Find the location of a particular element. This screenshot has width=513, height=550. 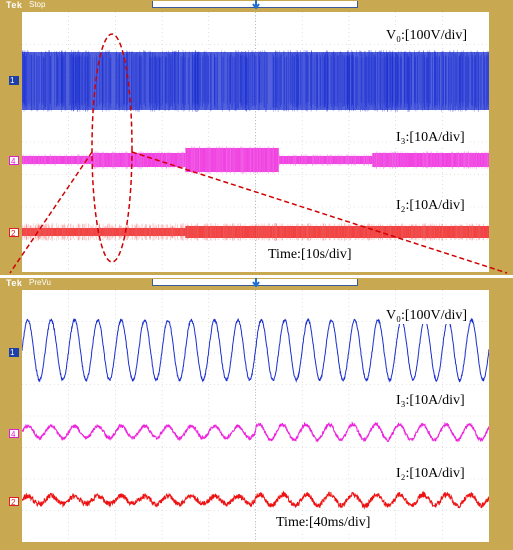

top-i2-label: I₂:[10A/div] is located at coordinates (430, 206).